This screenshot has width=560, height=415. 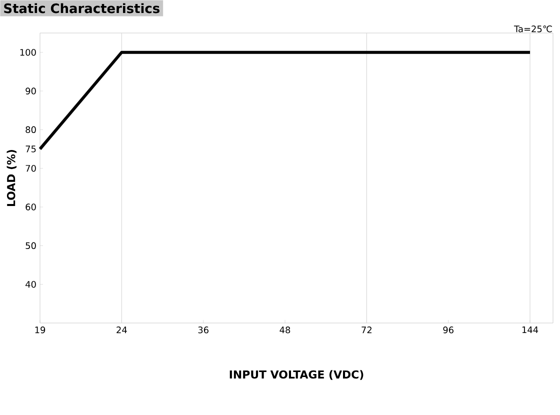 What do you see at coordinates (530, 330) in the screenshot?
I see `x-tick-label: 144` at bounding box center [530, 330].